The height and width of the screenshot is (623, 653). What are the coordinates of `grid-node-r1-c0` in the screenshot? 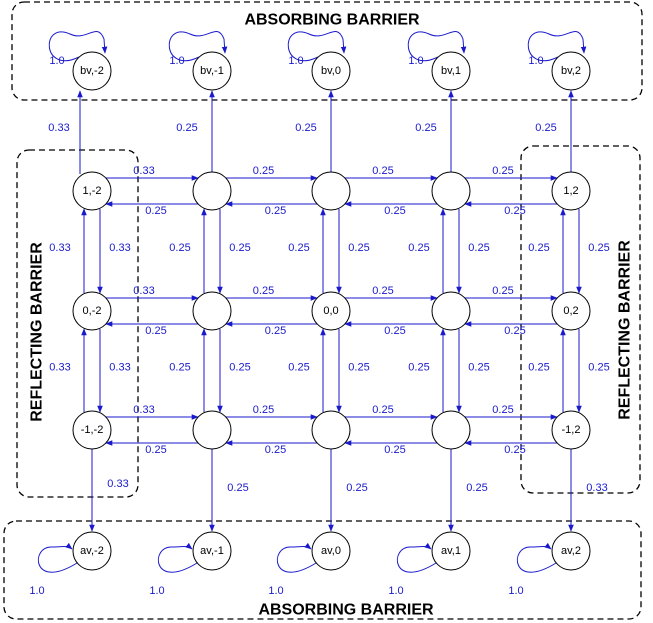 It's located at (92, 311).